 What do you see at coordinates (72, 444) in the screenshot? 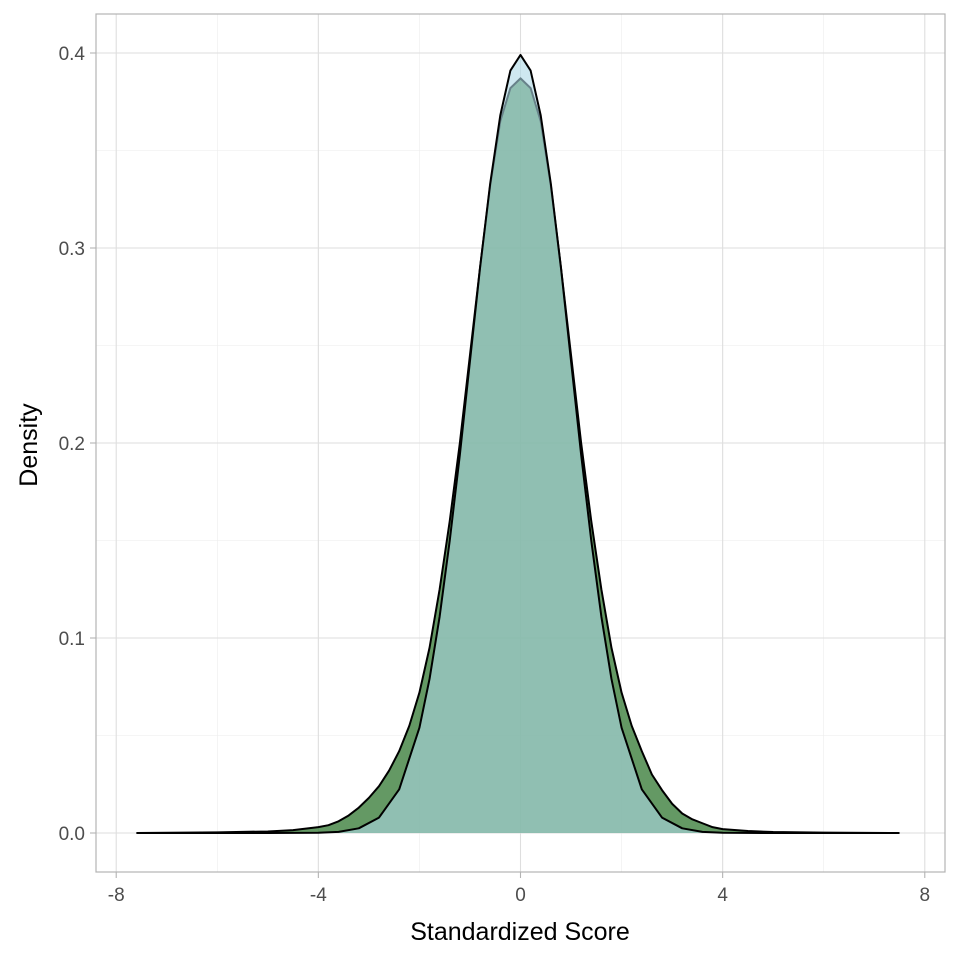
I see `y-tick-label: 0.2` at bounding box center [72, 444].